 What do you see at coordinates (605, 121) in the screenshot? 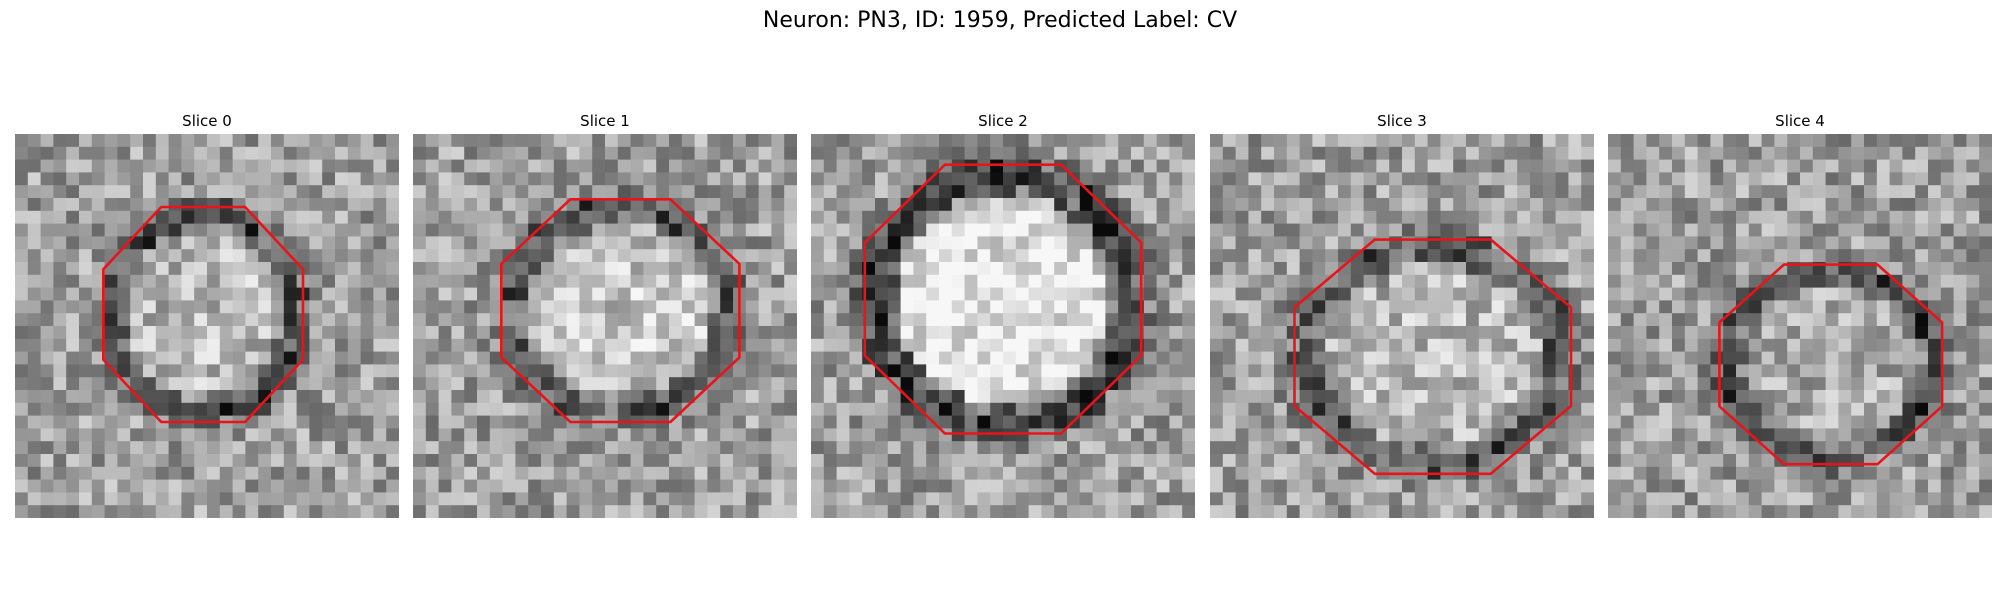
I see `slice-title: Slice 1` at bounding box center [605, 121].